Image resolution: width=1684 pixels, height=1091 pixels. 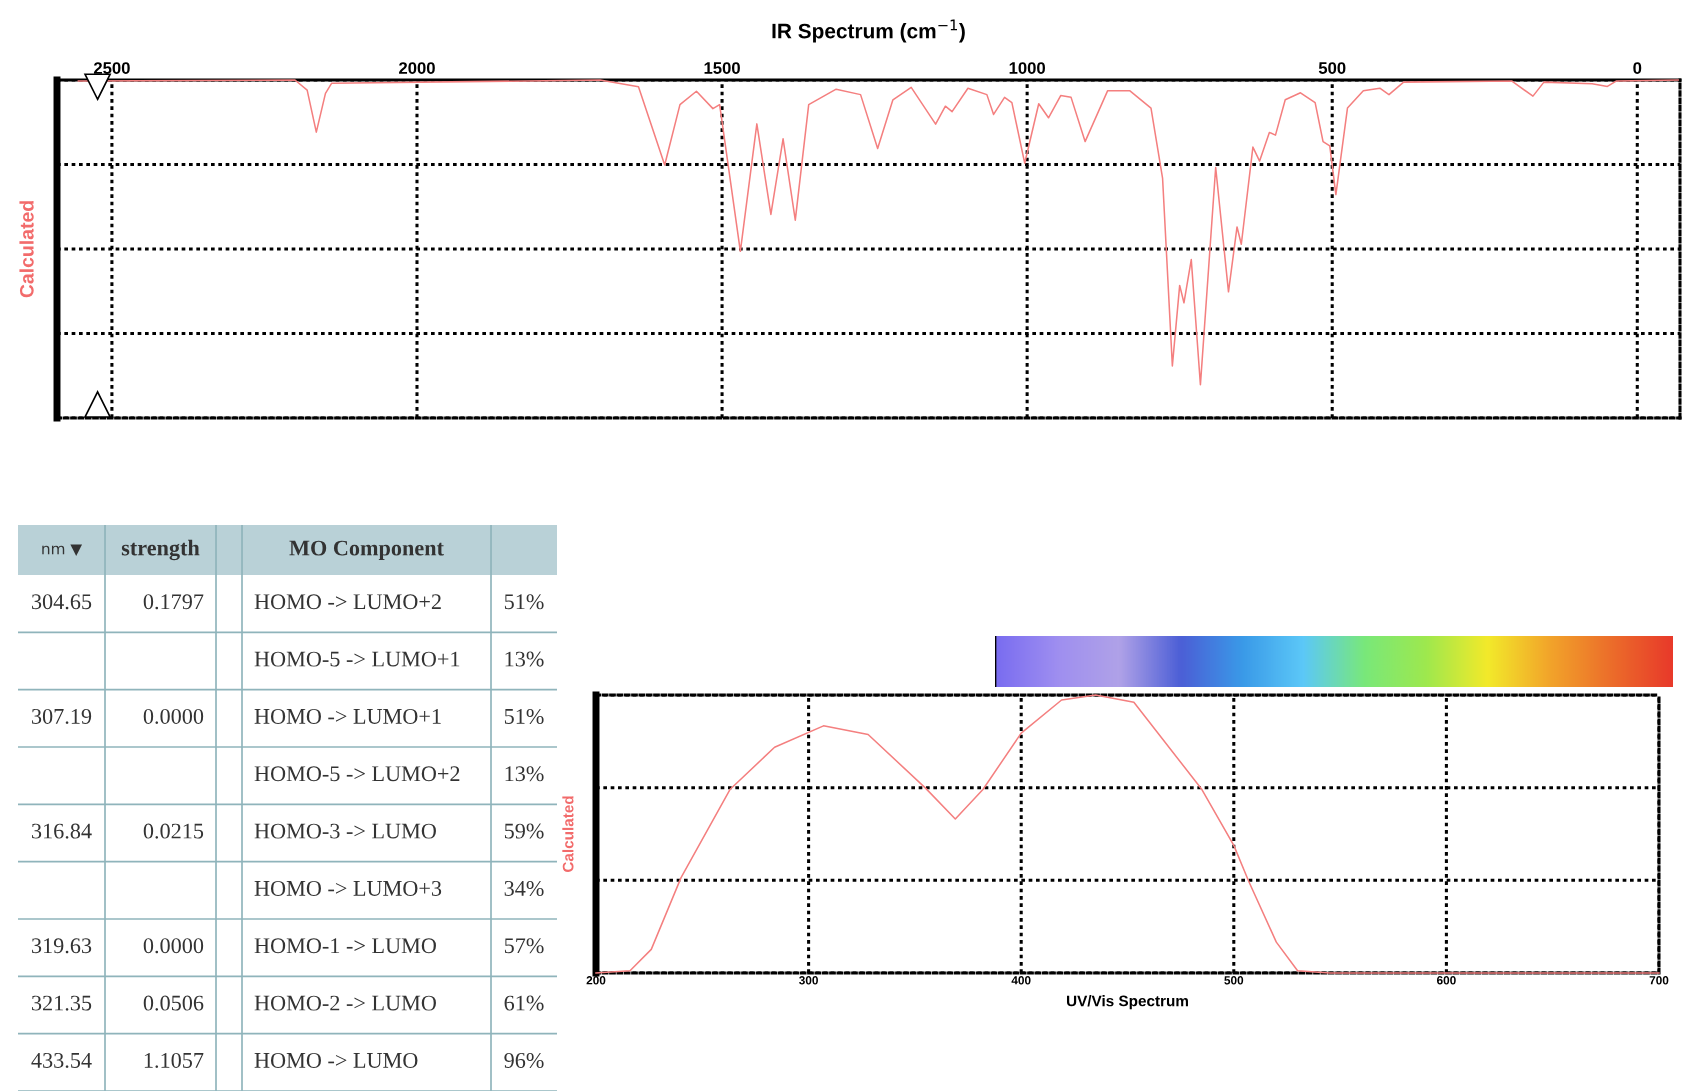 What do you see at coordinates (348, 888) in the screenshot?
I see `text: HOMO -> LUMO+3` at bounding box center [348, 888].